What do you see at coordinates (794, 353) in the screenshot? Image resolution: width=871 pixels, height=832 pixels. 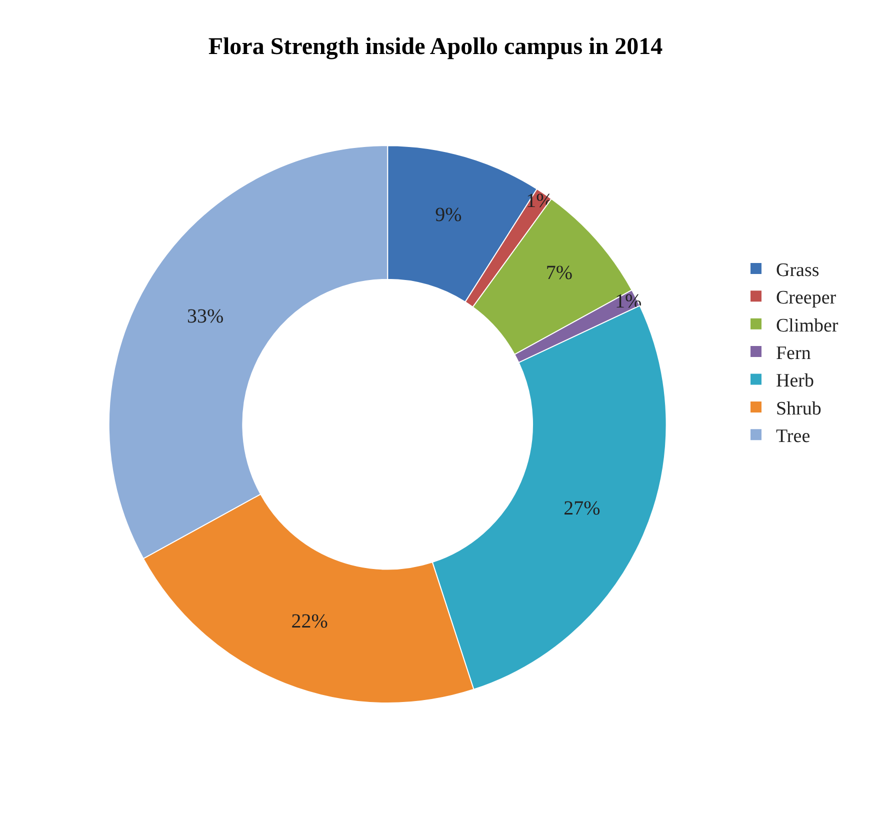 I see `legend-label: Fern` at bounding box center [794, 353].